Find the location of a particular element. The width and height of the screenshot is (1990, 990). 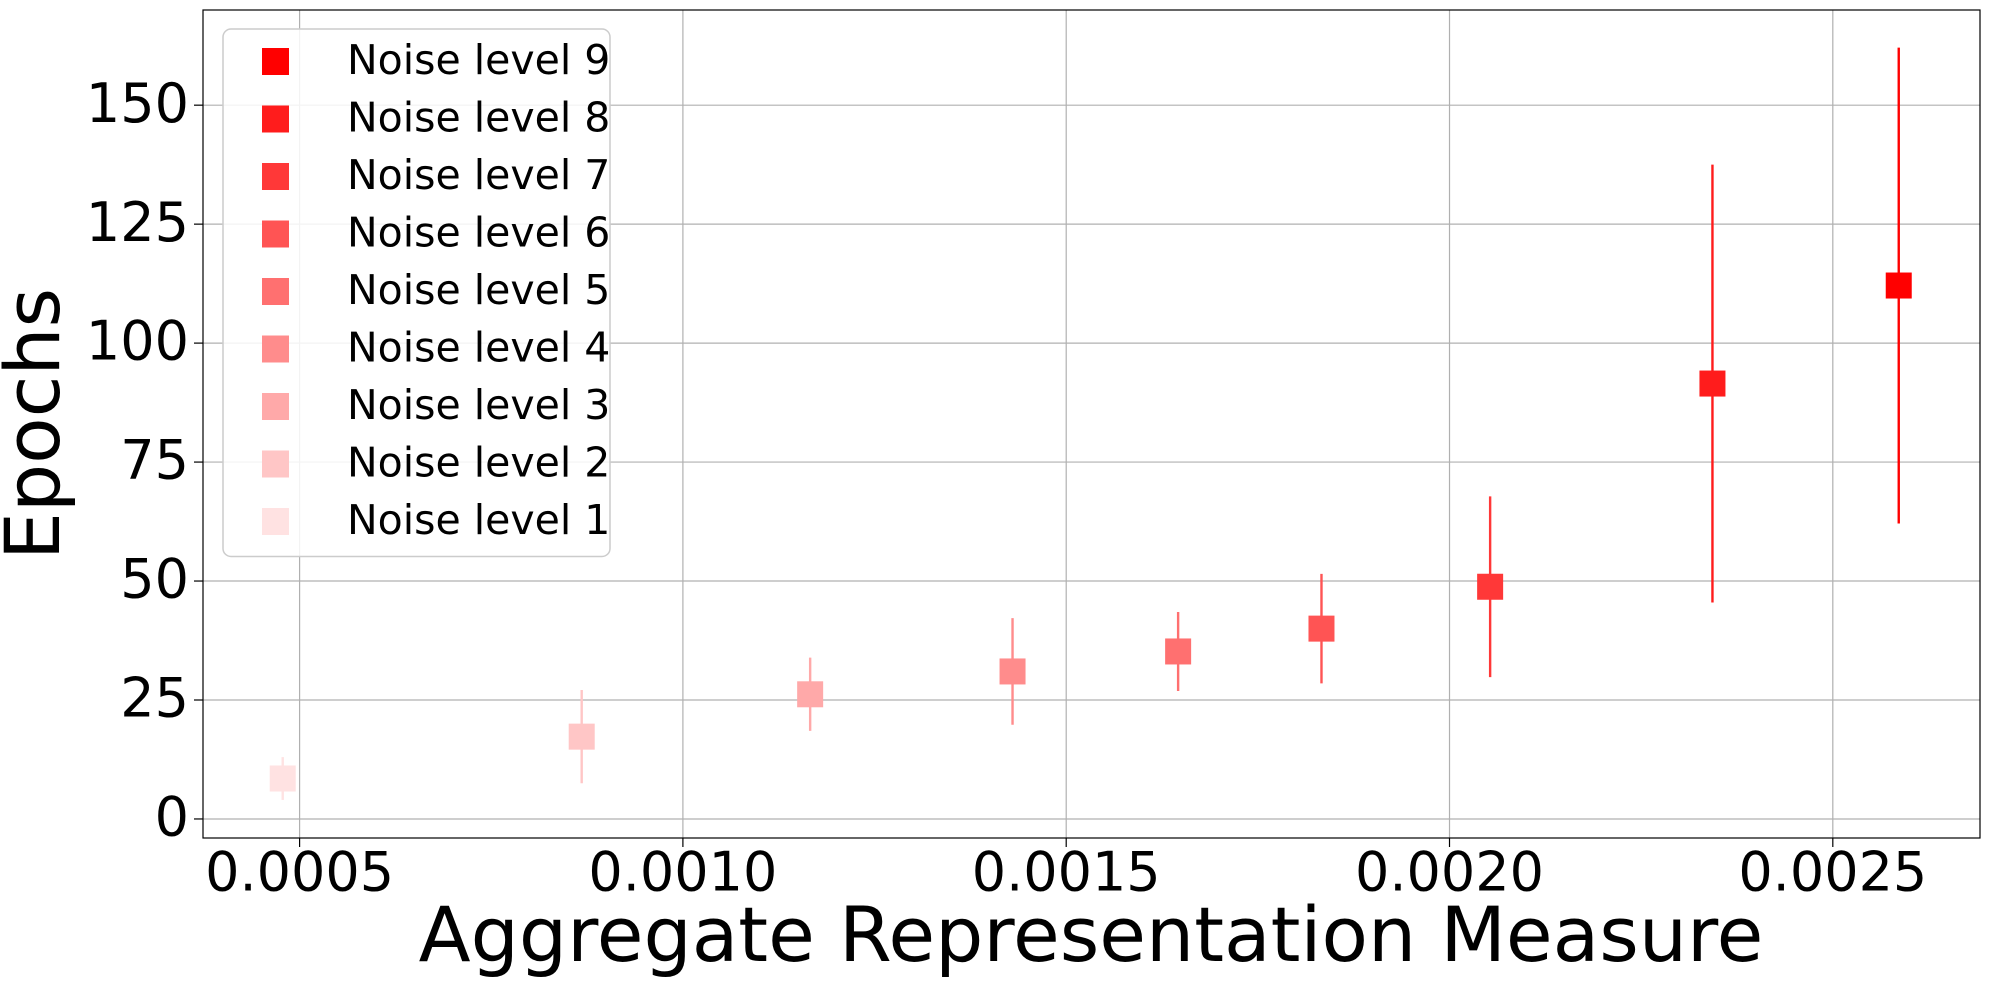

legend-label: Noise level 3 is located at coordinates (478, 405).